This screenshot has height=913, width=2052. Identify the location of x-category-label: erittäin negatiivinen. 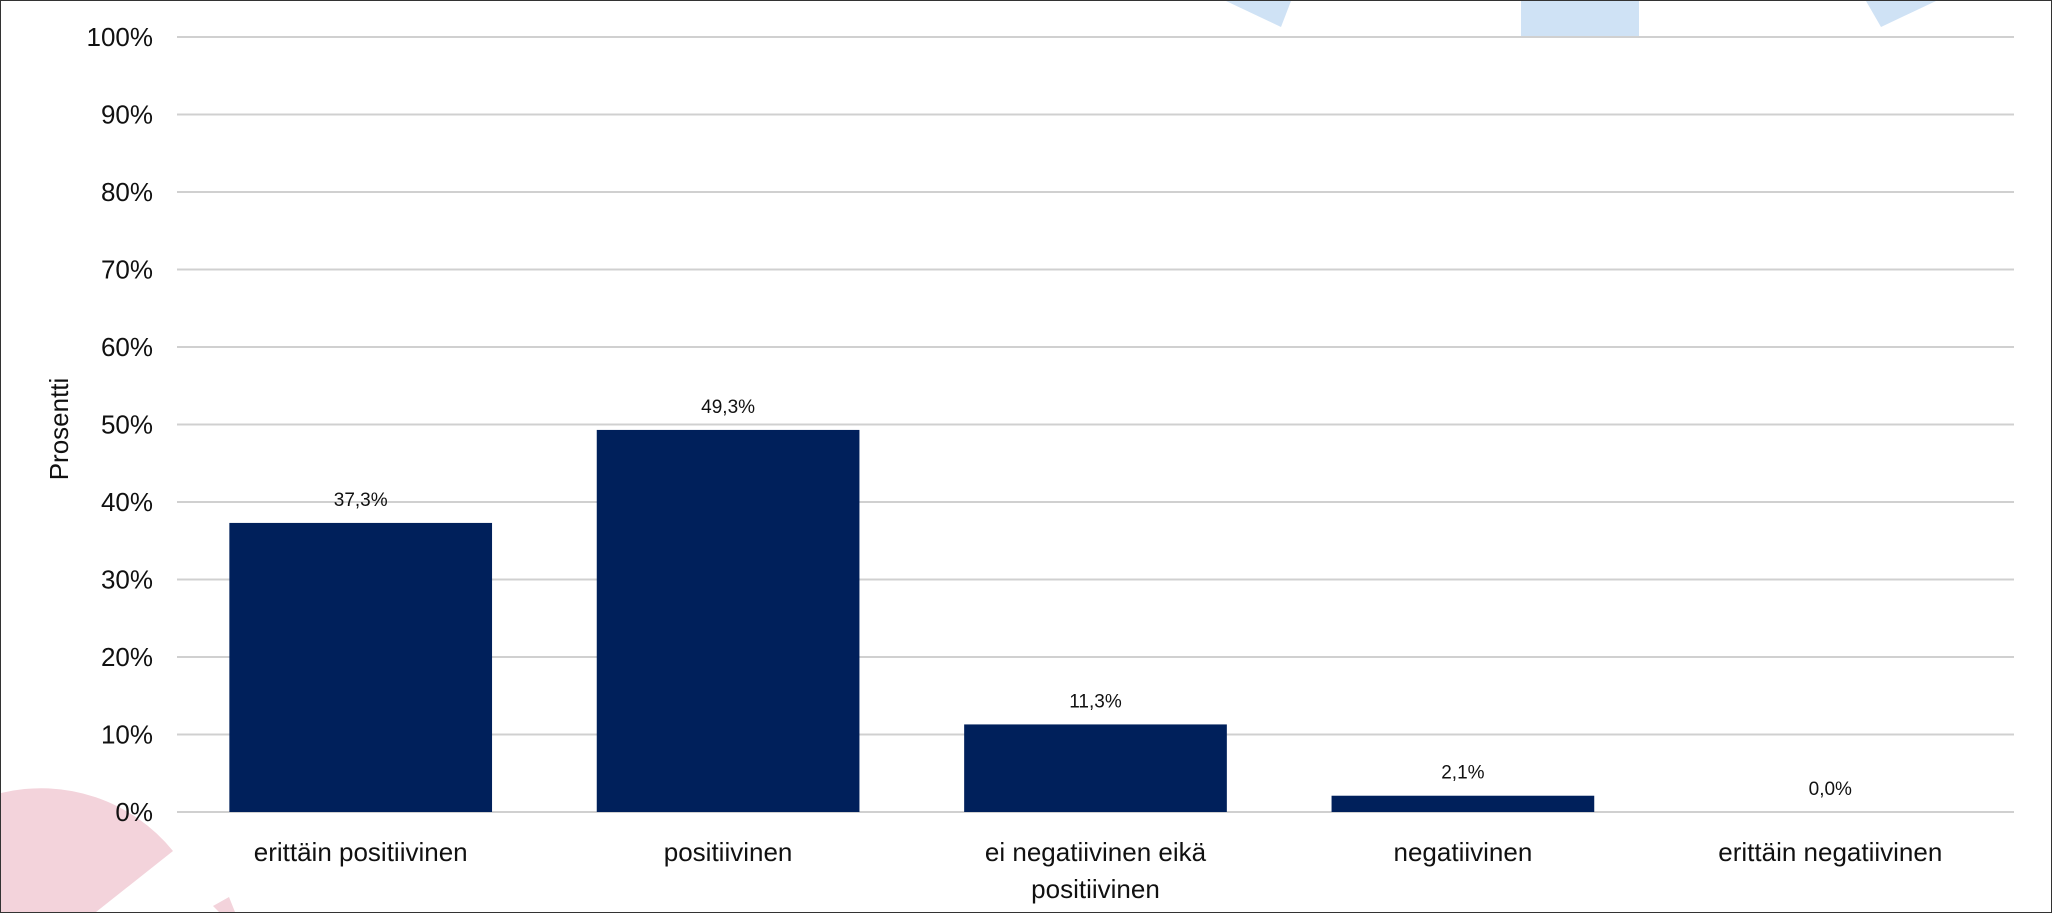
(1830, 852).